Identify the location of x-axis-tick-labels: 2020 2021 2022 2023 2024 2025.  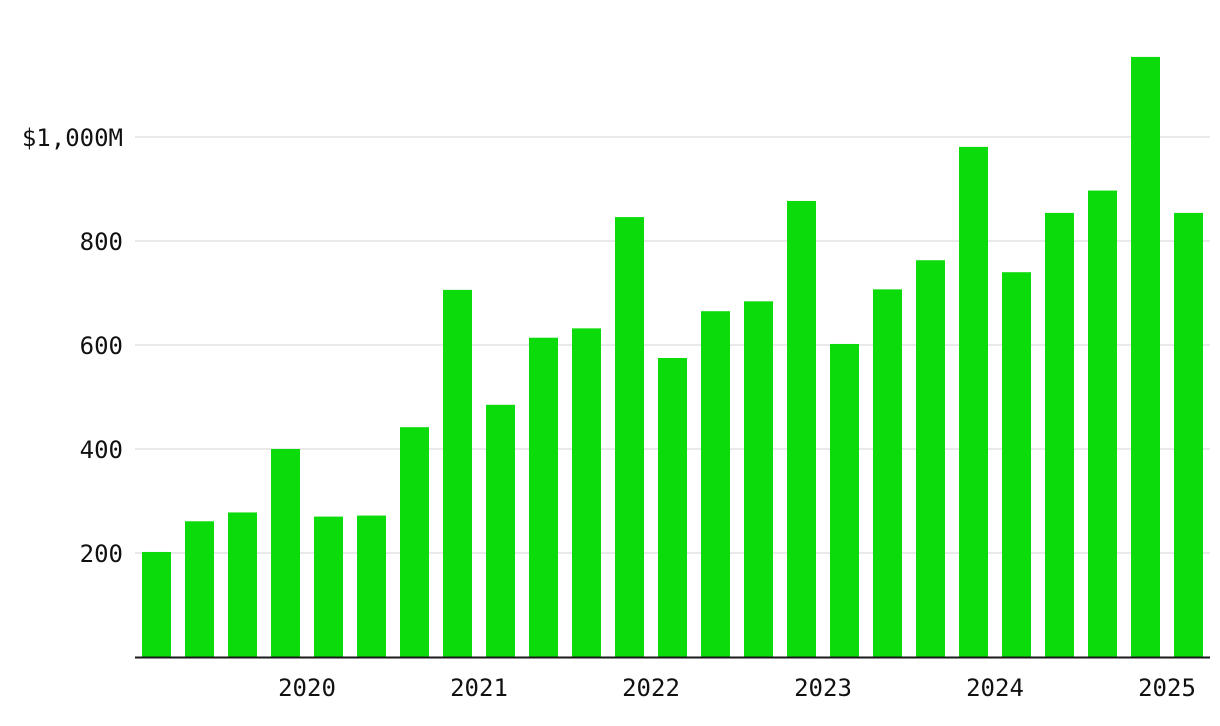
(737, 688).